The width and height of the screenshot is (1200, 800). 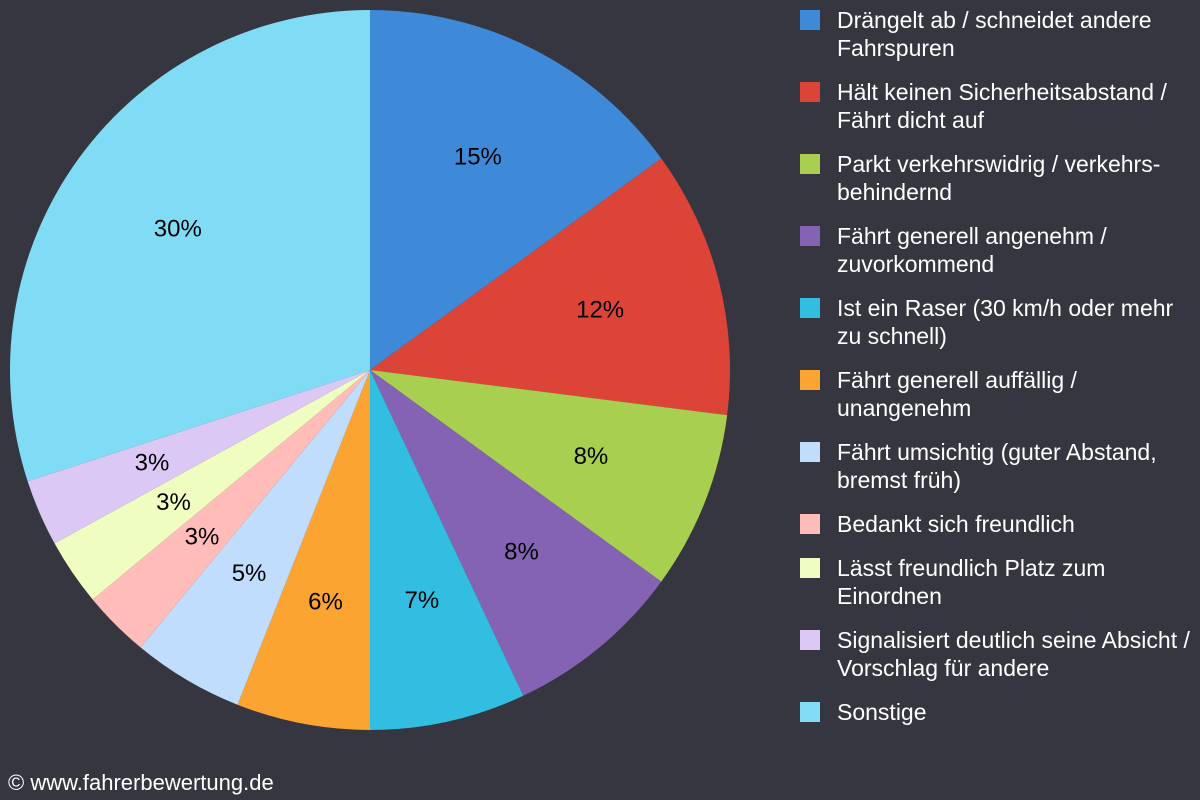 I want to click on slice-label: 15%, so click(x=478, y=157).